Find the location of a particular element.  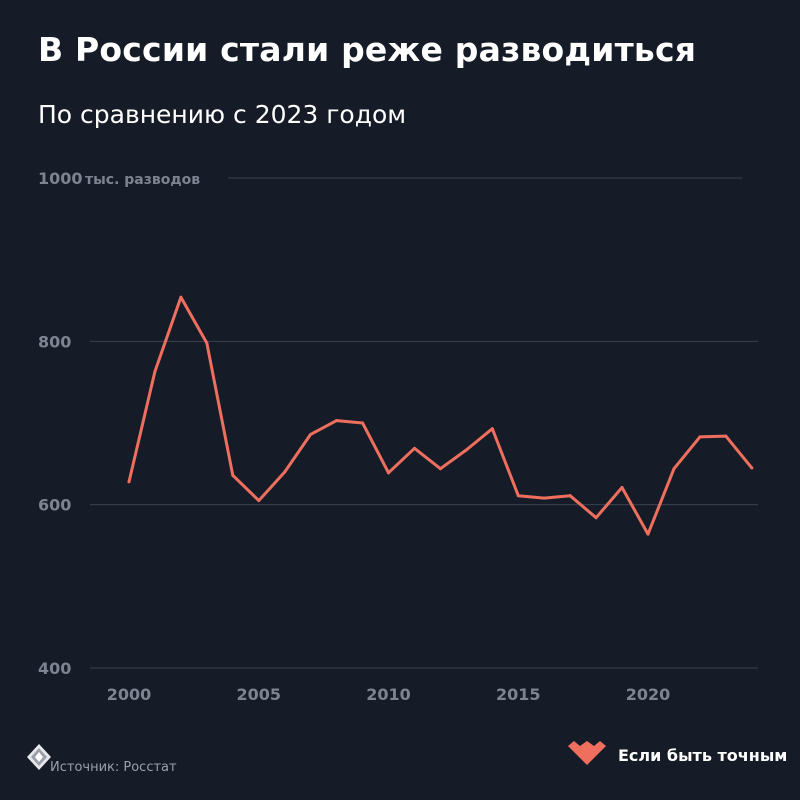

x-tick-label: 2015 is located at coordinates (518, 694).